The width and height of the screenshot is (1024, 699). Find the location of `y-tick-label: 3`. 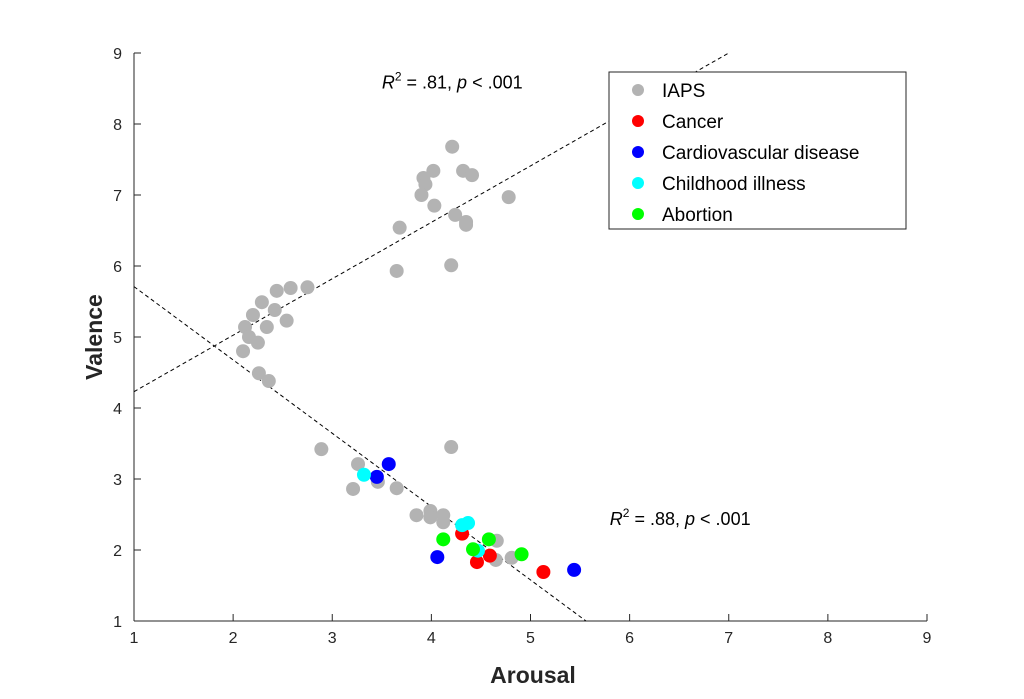

y-tick-label: 3 is located at coordinates (117, 480).